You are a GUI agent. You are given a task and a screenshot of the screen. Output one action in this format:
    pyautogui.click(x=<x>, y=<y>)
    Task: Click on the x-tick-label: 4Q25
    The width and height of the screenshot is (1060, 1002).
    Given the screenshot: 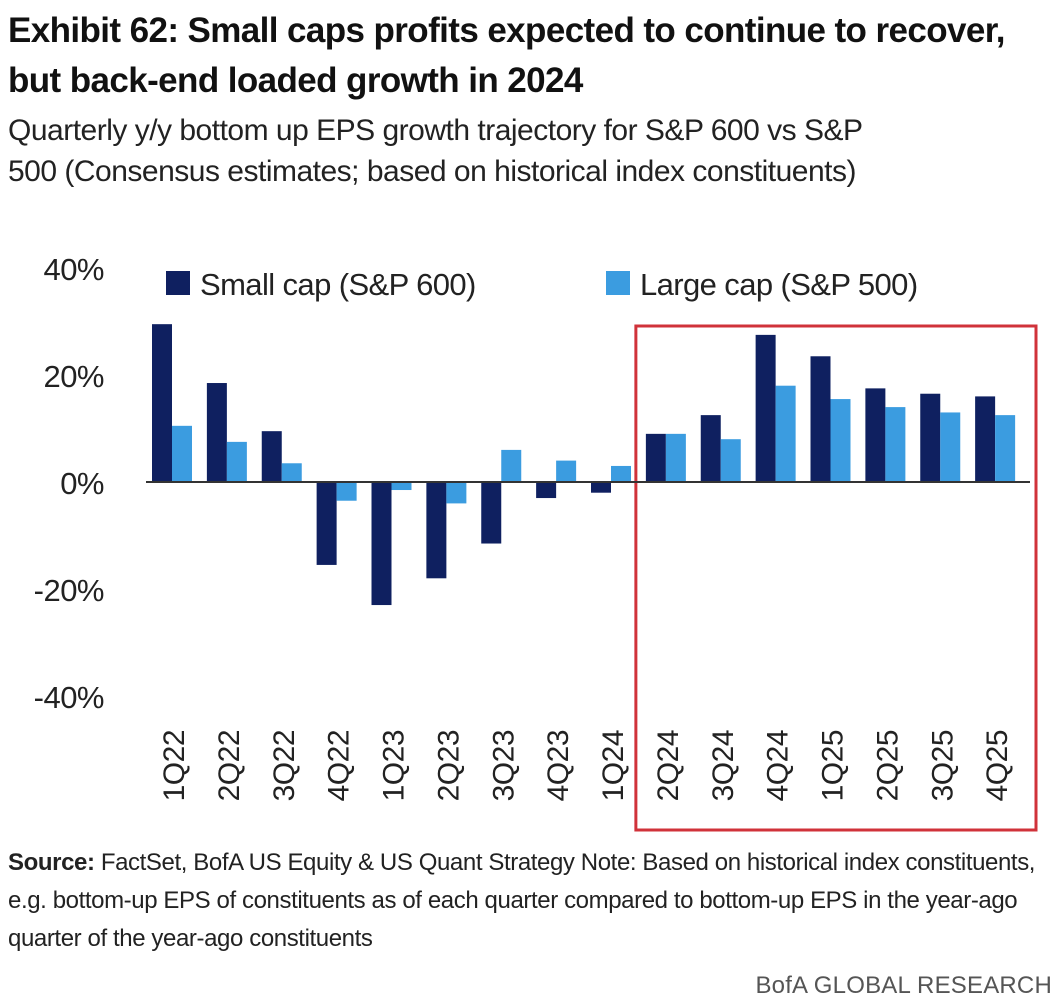 What is the action you would take?
    pyautogui.click(x=997, y=765)
    